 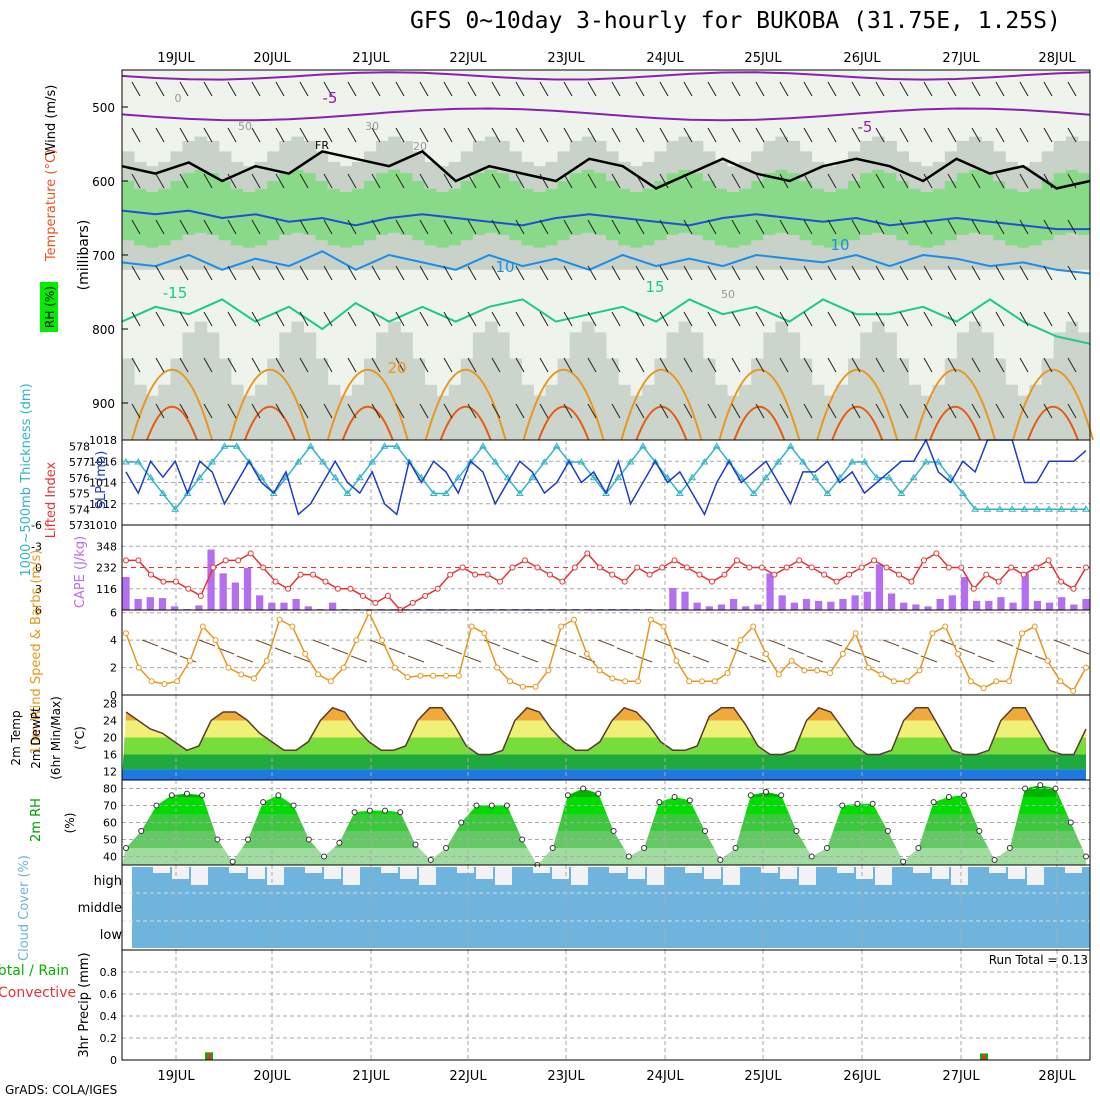 What do you see at coordinates (79, 494) in the screenshot?
I see `thickness-tick: 575` at bounding box center [79, 494].